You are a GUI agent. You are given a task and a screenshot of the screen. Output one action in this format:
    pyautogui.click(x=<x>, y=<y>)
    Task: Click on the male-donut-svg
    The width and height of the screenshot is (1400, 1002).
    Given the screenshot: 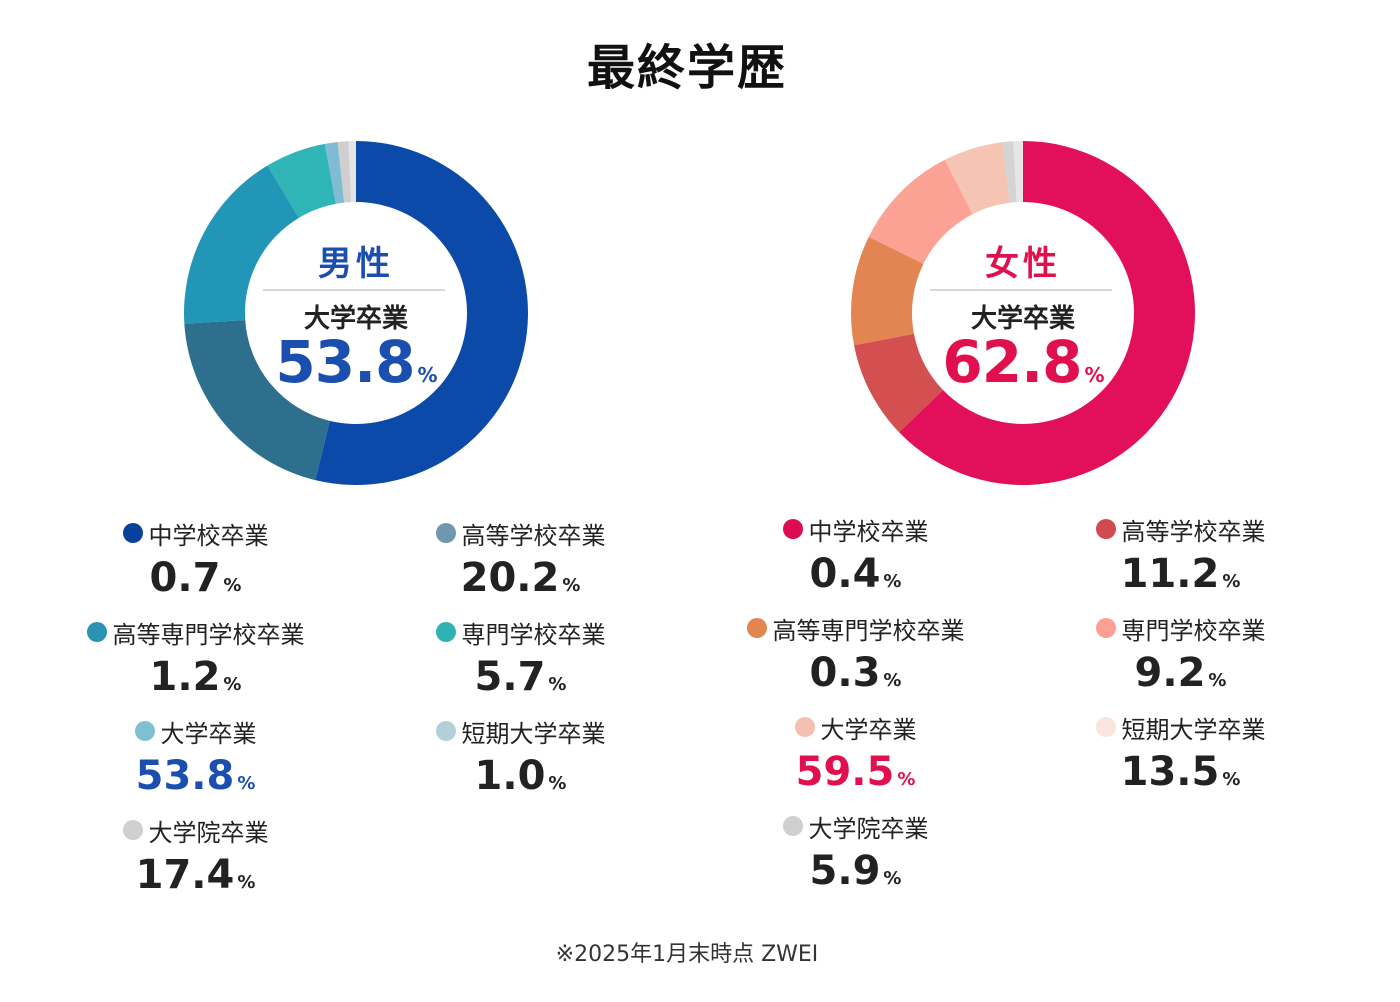 What is the action you would take?
    pyautogui.click(x=356, y=313)
    